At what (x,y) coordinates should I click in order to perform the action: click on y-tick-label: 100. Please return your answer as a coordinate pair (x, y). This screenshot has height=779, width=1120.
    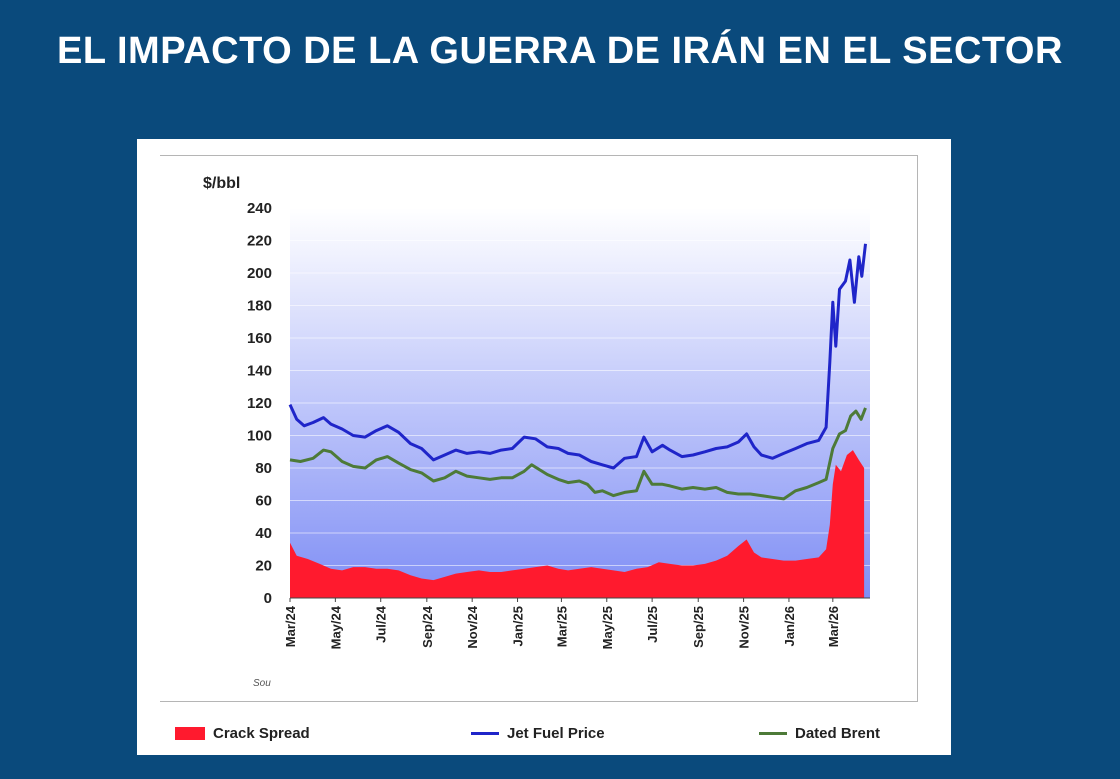
    Looking at the image, I should click on (259, 436).